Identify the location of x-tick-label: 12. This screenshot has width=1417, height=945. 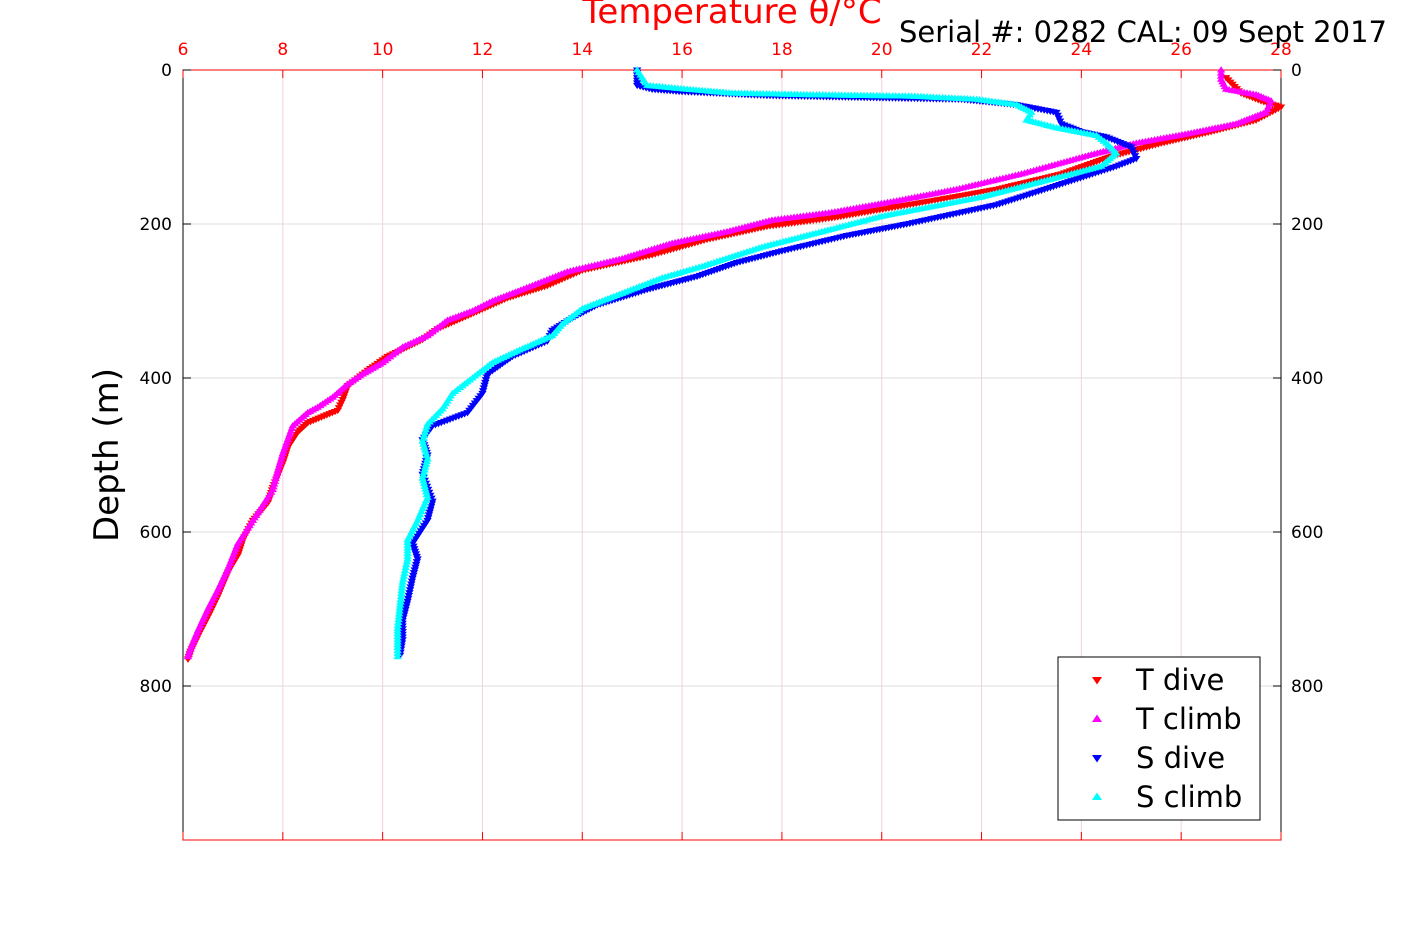
(483, 50).